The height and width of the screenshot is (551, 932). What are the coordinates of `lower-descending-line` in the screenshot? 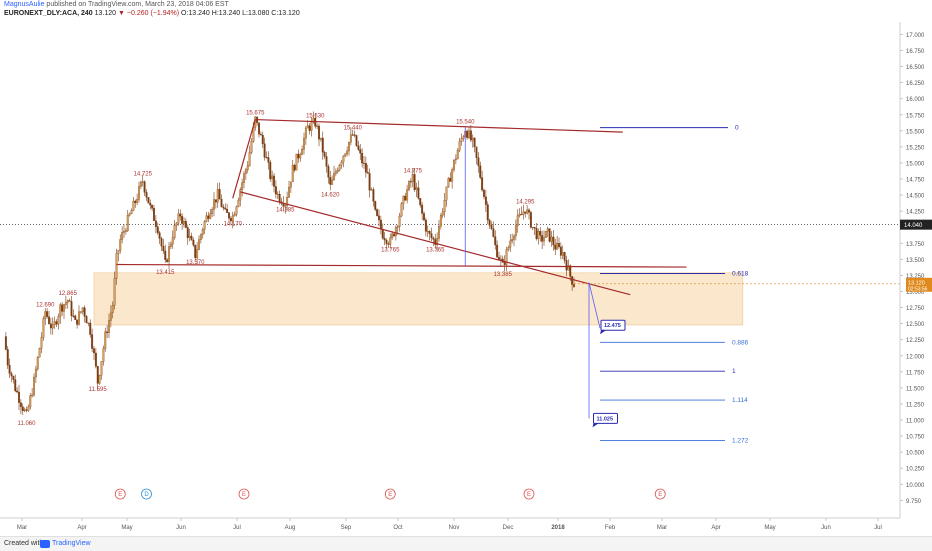 It's located at (244, 159).